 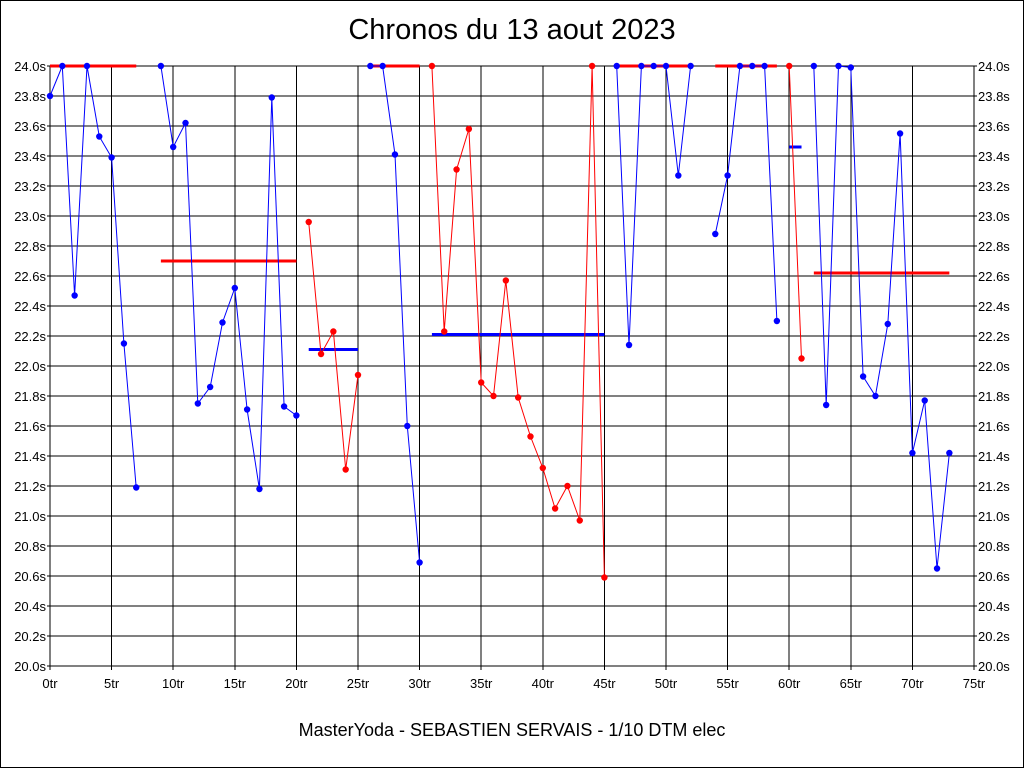 What do you see at coordinates (994, 606) in the screenshot?
I see `y-tick-label-right: 20.4s` at bounding box center [994, 606].